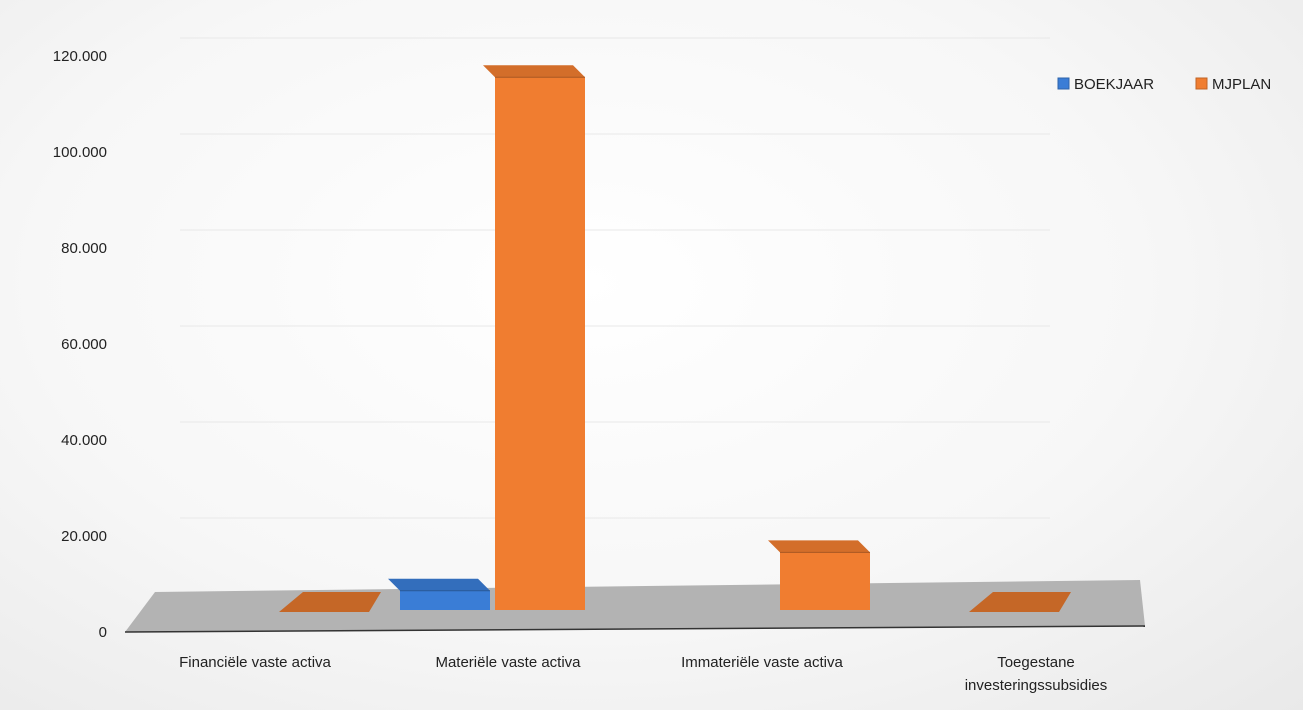 The width and height of the screenshot is (1303, 710). Describe the element at coordinates (1036, 662) in the screenshot. I see `x-tick-label: Toegestane` at that location.